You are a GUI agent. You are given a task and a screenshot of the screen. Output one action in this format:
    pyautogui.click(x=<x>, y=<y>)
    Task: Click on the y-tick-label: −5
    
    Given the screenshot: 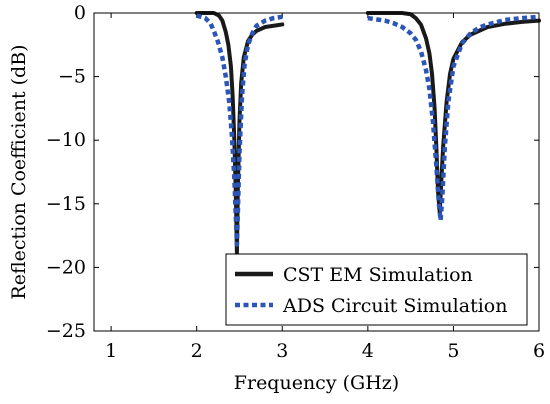 What is the action you would take?
    pyautogui.click(x=72, y=77)
    